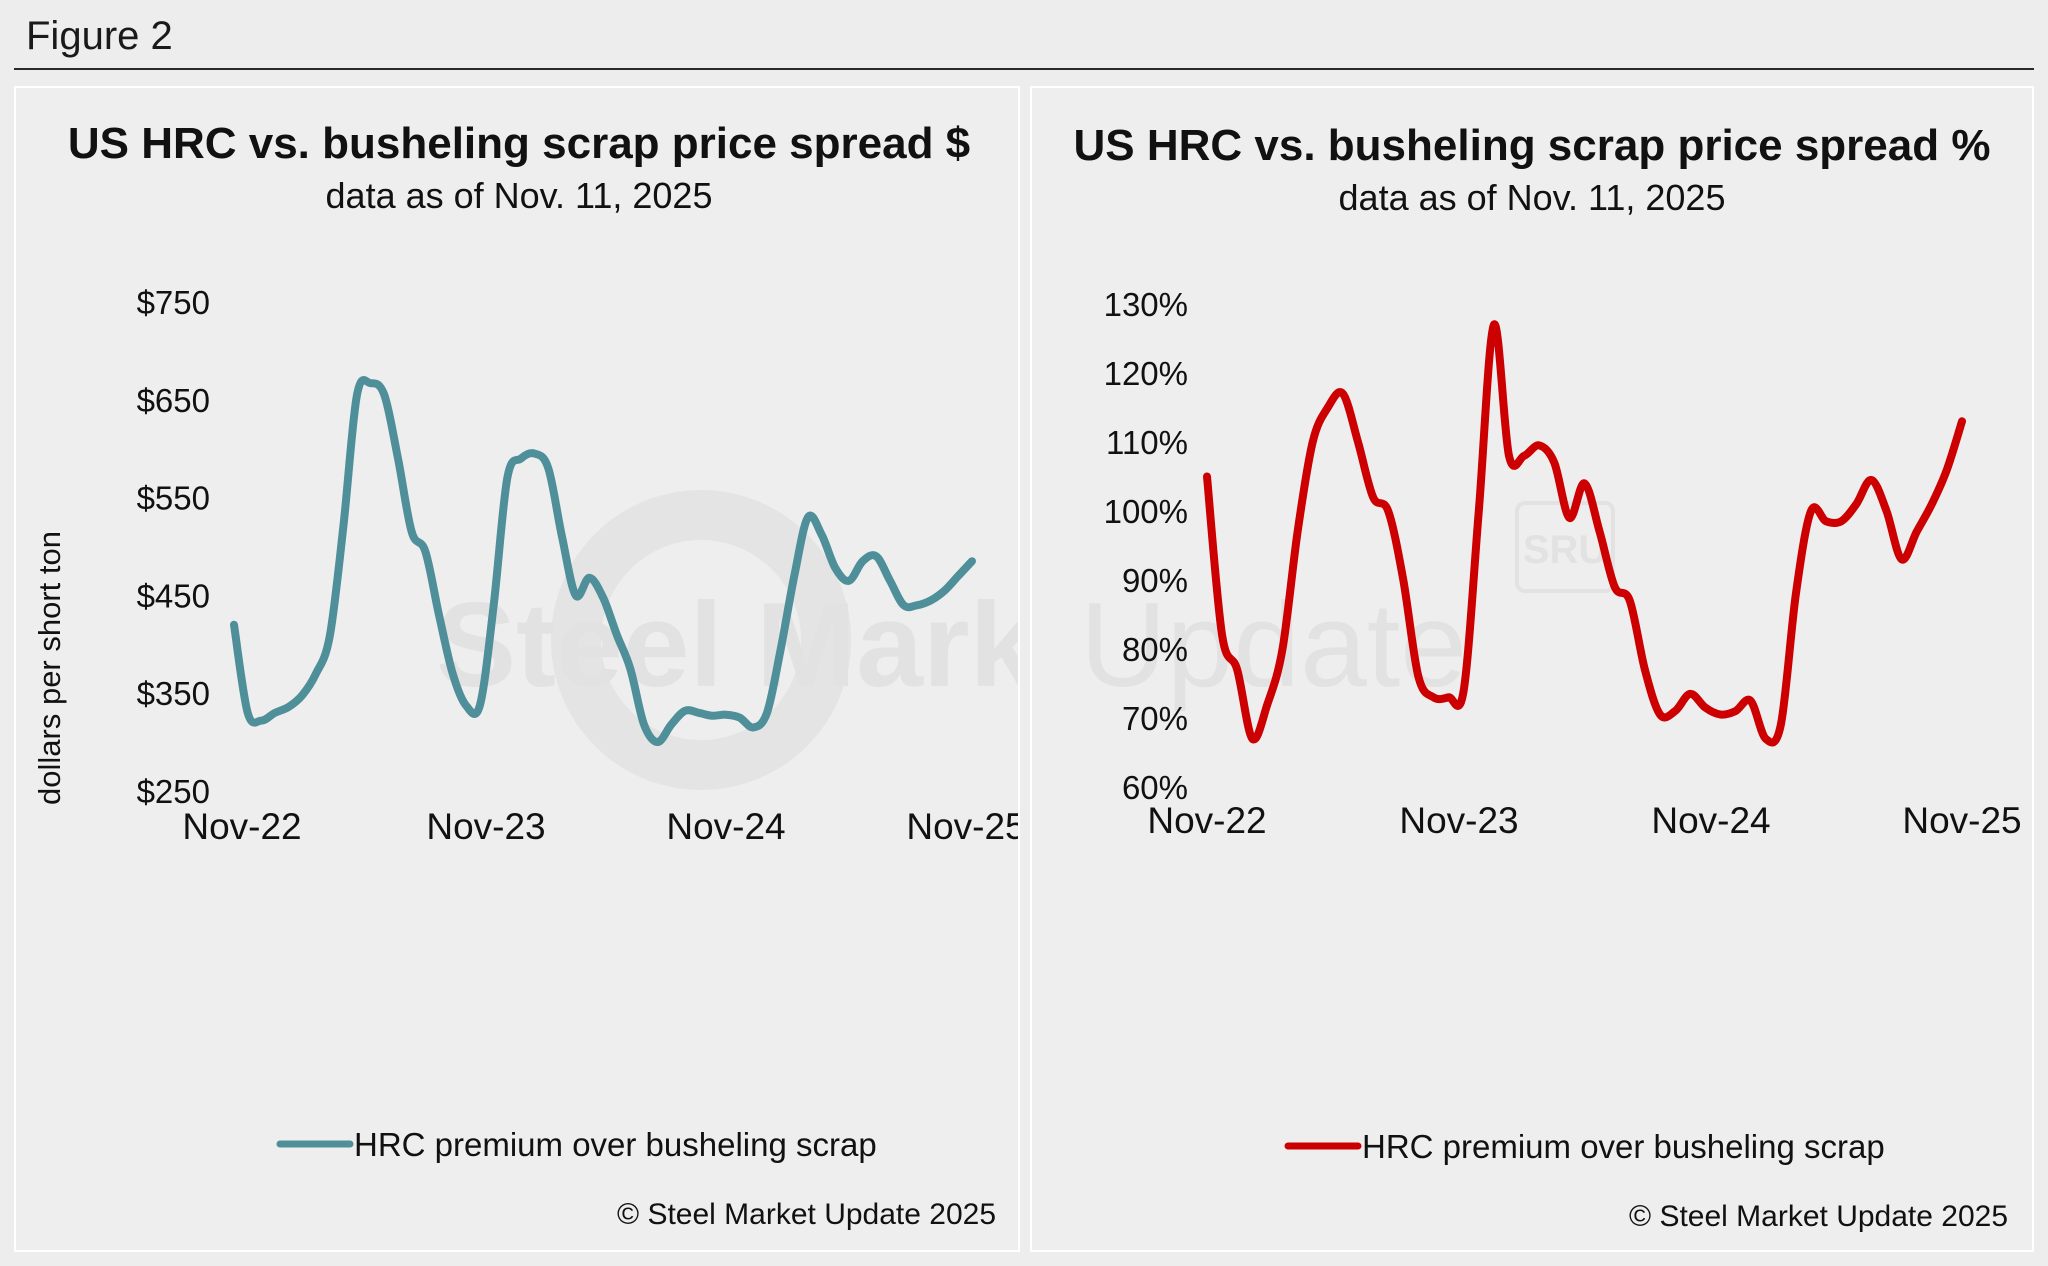 The height and width of the screenshot is (1266, 2048). What do you see at coordinates (1155, 580) in the screenshot?
I see `y-tick-label: 90%` at bounding box center [1155, 580].